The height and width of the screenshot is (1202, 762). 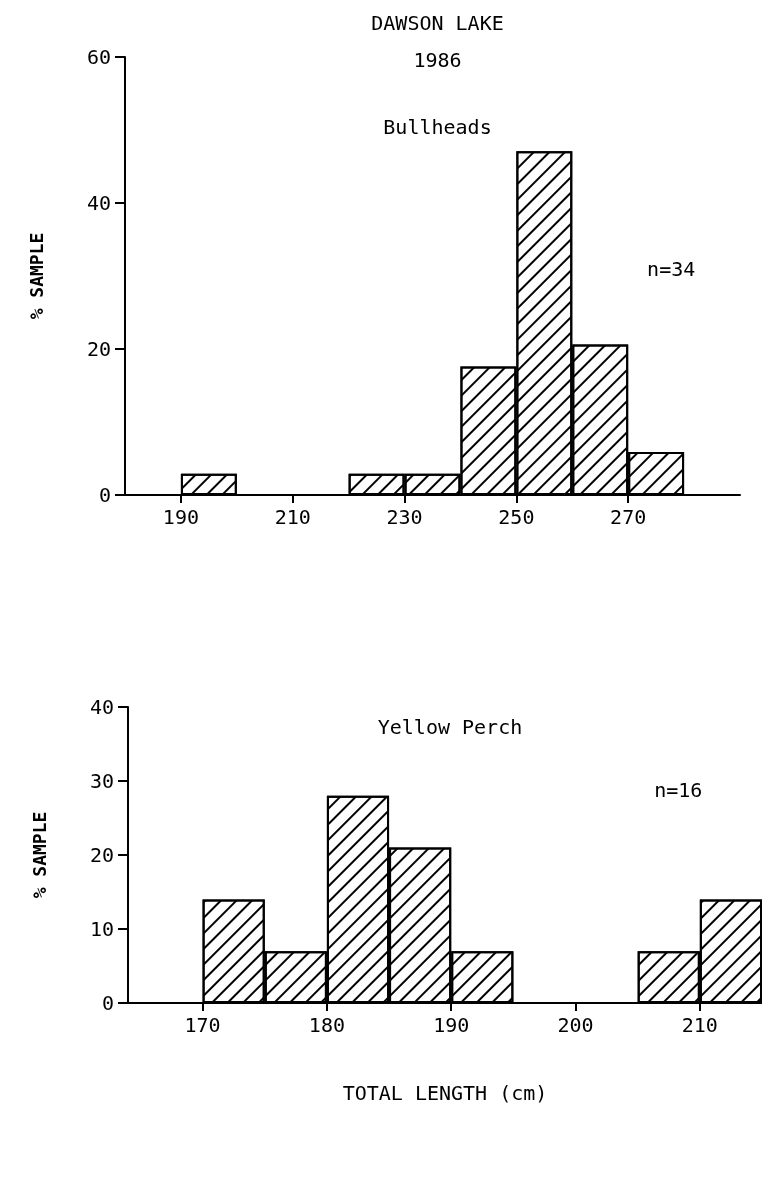 What do you see at coordinates (445, 1093) in the screenshot?
I see `x-axis-title: TOTAL LENGTH (cm)` at bounding box center [445, 1093].